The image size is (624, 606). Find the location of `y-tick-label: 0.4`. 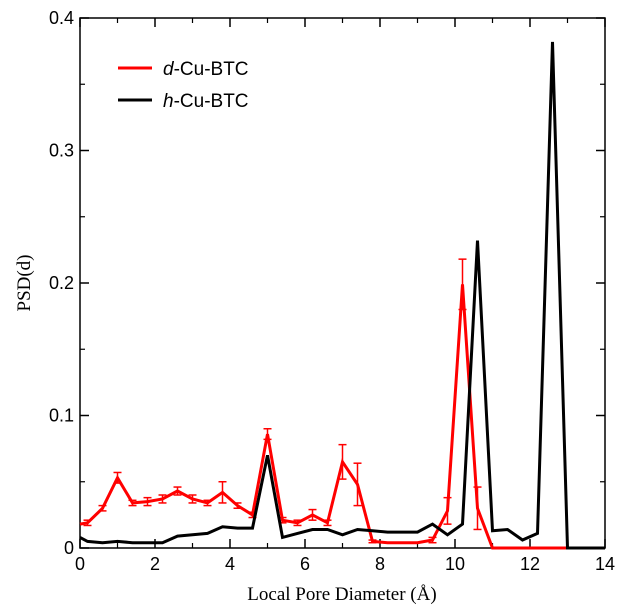

y-tick-label: 0.4 is located at coordinates (61, 18).